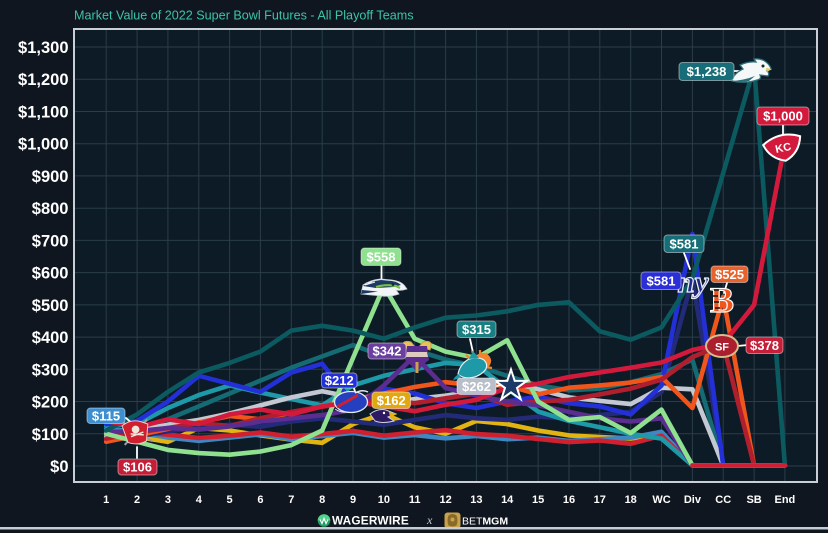 The width and height of the screenshot is (828, 533). What do you see at coordinates (106, 500) in the screenshot?
I see `svg-text: 1` at bounding box center [106, 500].